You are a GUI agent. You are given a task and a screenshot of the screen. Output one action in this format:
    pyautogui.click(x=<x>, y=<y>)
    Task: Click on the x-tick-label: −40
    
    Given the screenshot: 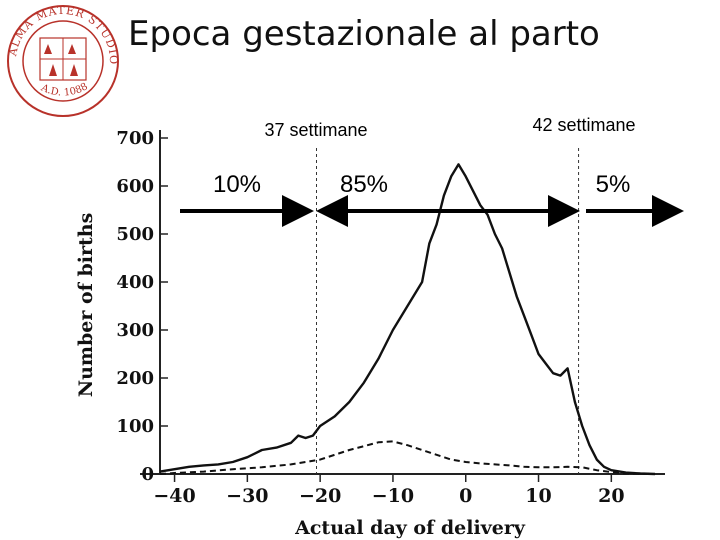 What is the action you would take?
    pyautogui.click(x=174, y=496)
    